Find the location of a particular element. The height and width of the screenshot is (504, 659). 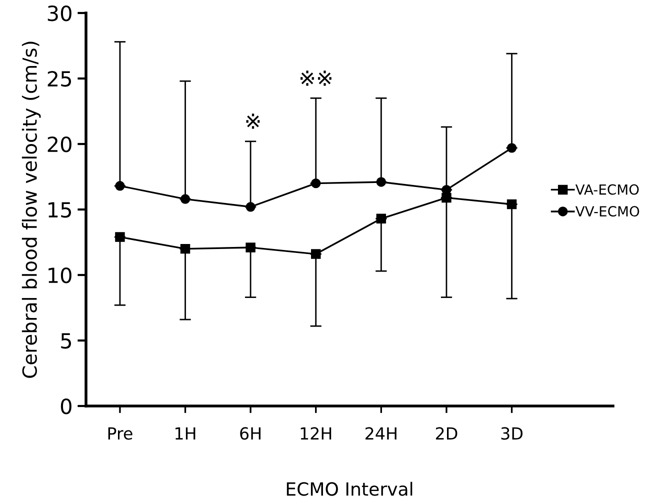

y-tick-label: 25 is located at coordinates (59, 78).